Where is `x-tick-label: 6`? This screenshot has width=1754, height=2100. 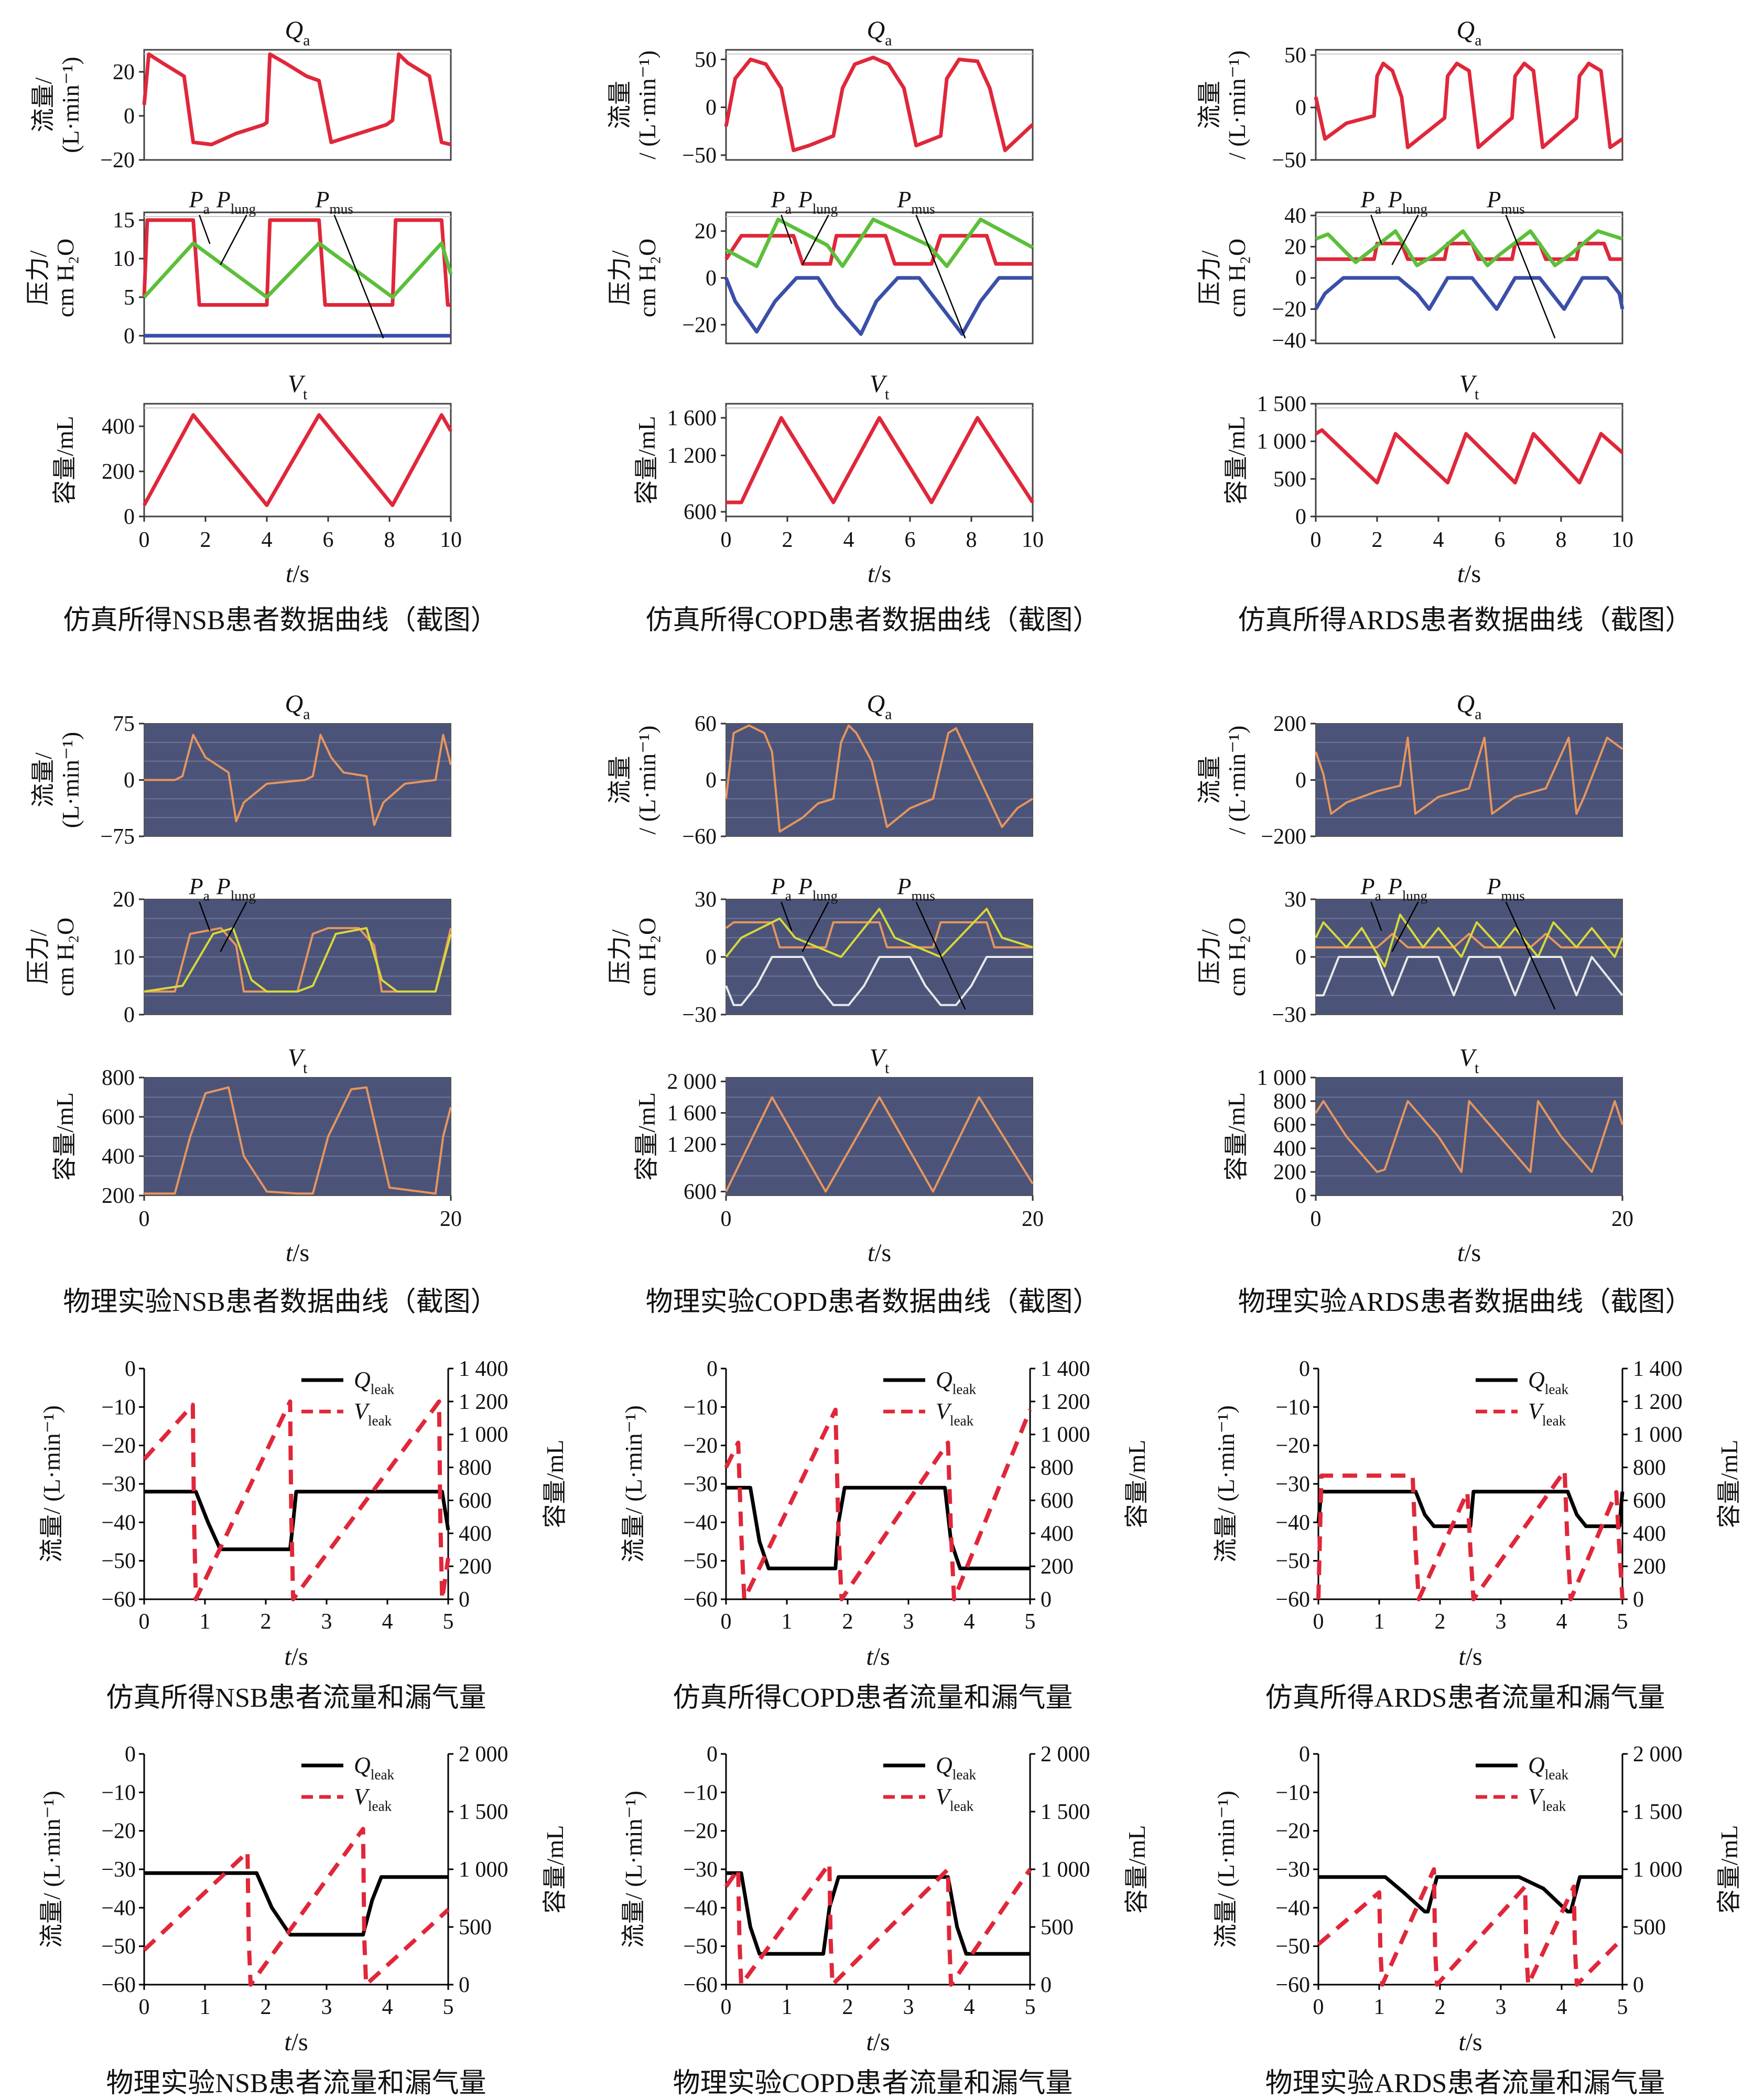
x-tick-label: 6 is located at coordinates (910, 540).